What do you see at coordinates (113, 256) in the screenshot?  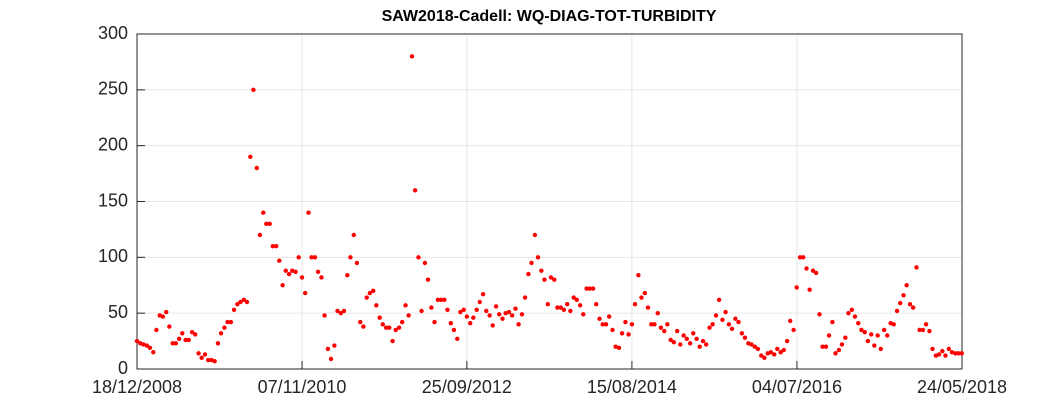 I see `y-tick-label: 100` at bounding box center [113, 256].